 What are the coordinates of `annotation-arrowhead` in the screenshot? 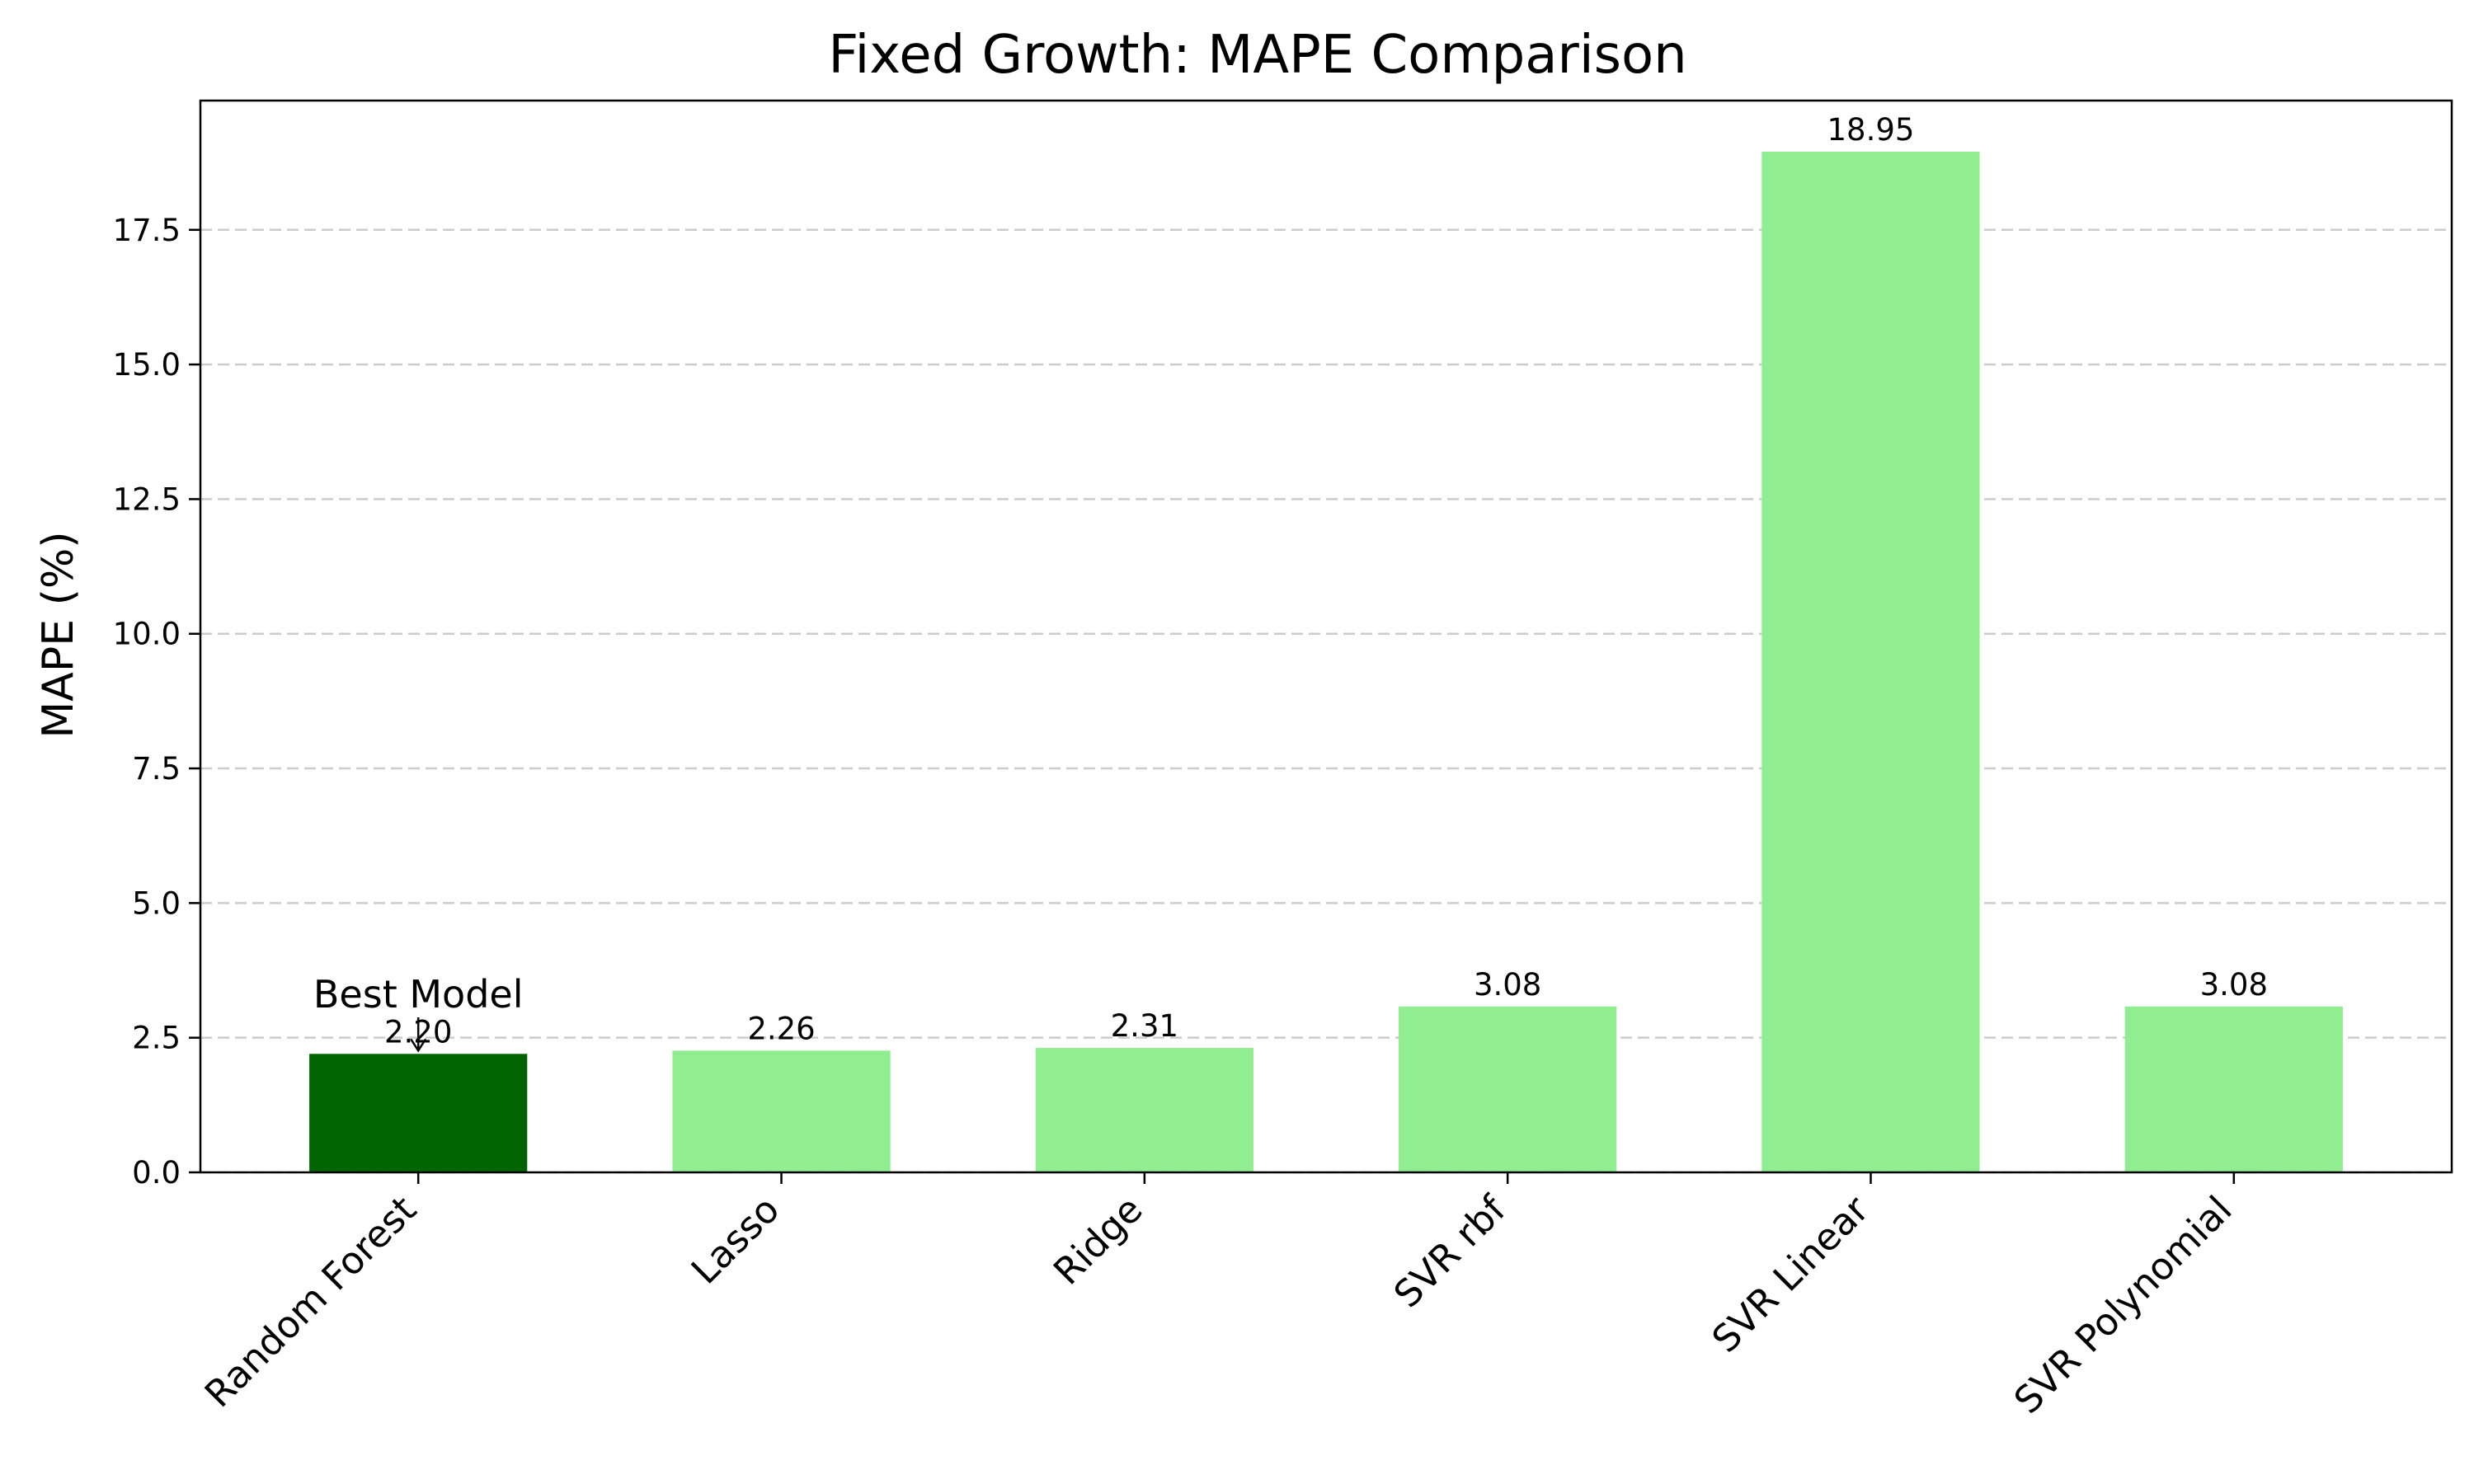 It's located at (418, 1045).